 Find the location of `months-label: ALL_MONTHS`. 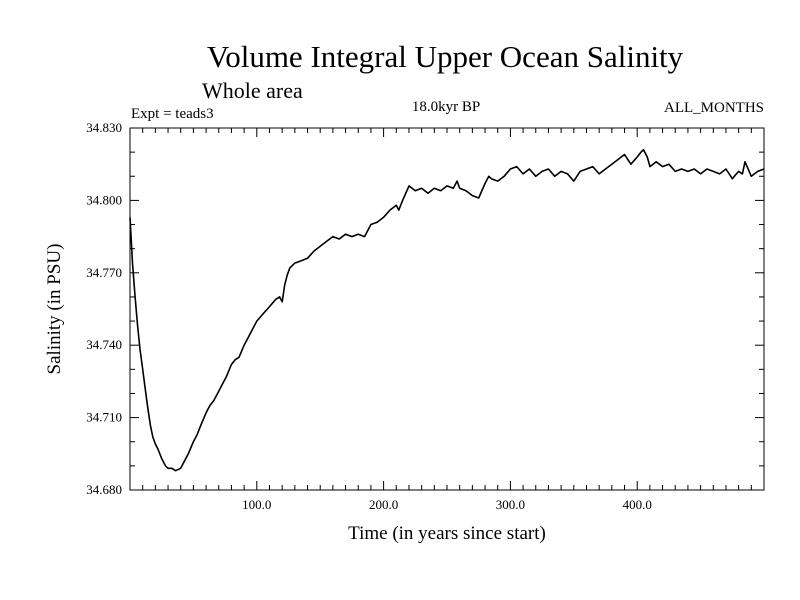

months-label: ALL_MONTHS is located at coordinates (714, 108).